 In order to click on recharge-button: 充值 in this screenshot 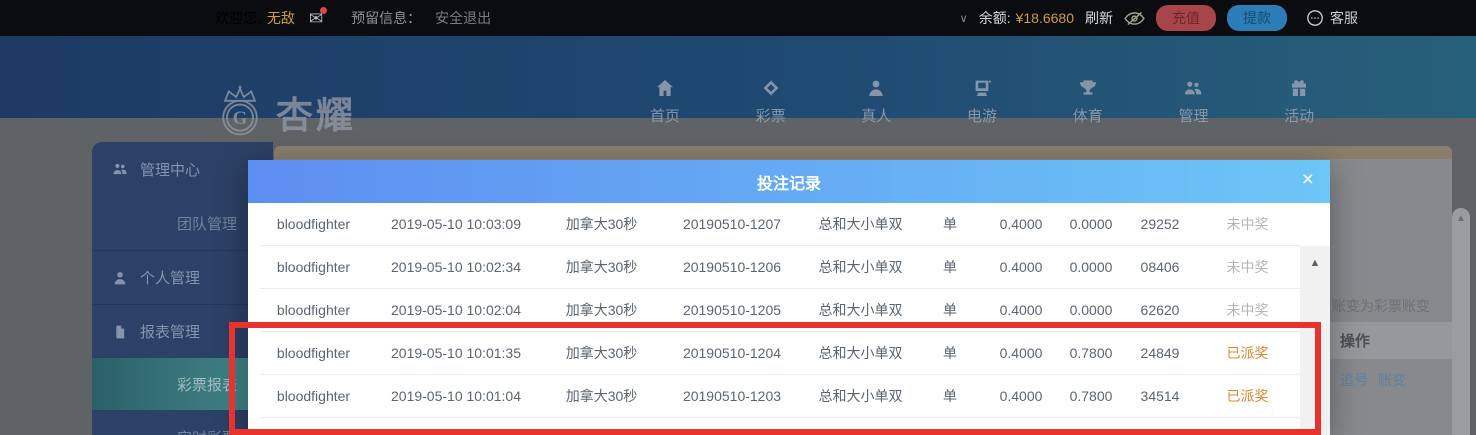, I will do `click(1186, 18)`.